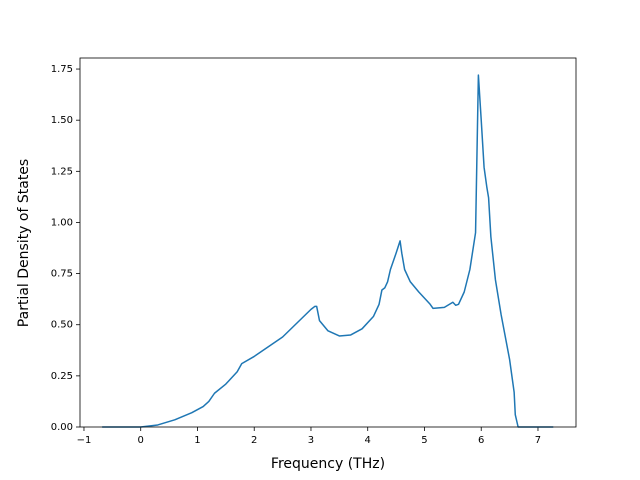 This screenshot has height=480, width=640. What do you see at coordinates (141, 440) in the screenshot?
I see `x-tick-label: 0` at bounding box center [141, 440].